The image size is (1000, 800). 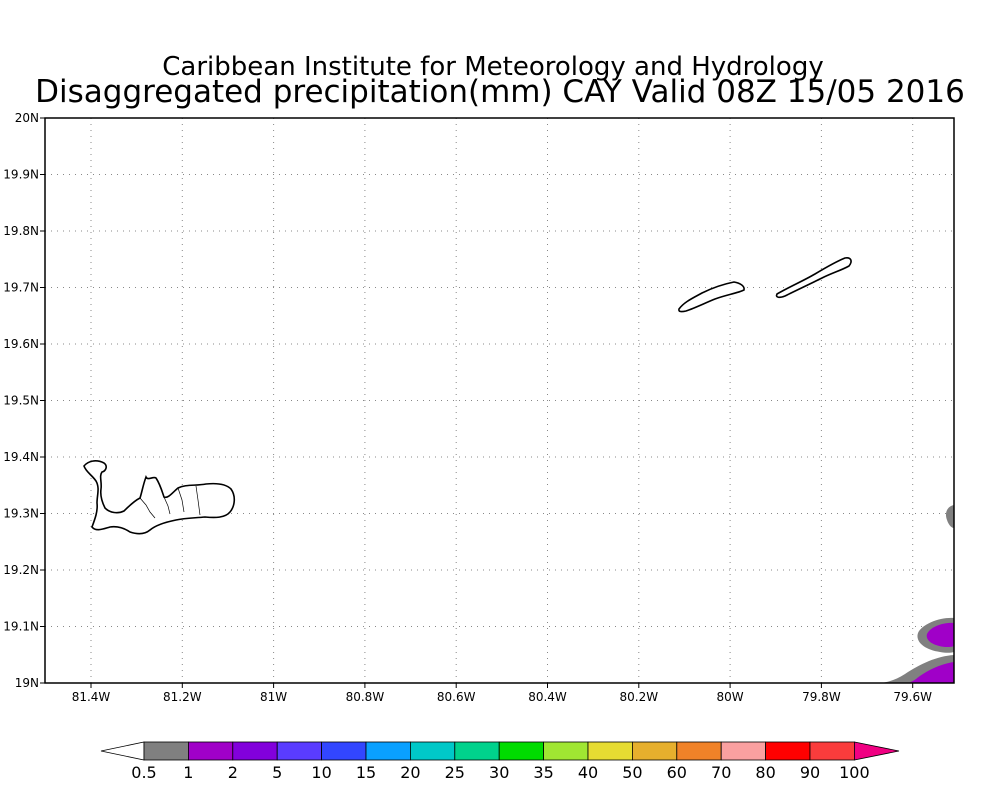 I want to click on island-grand-cayman, so click(x=159, y=497).